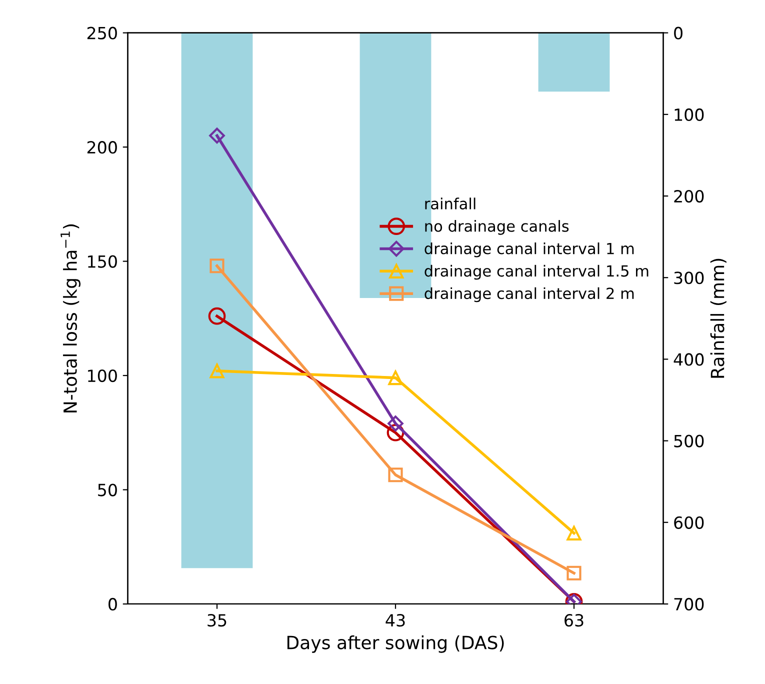 The height and width of the screenshot is (684, 765). I want to click on x-axis-title: Days after sowing (DAS), so click(395, 644).